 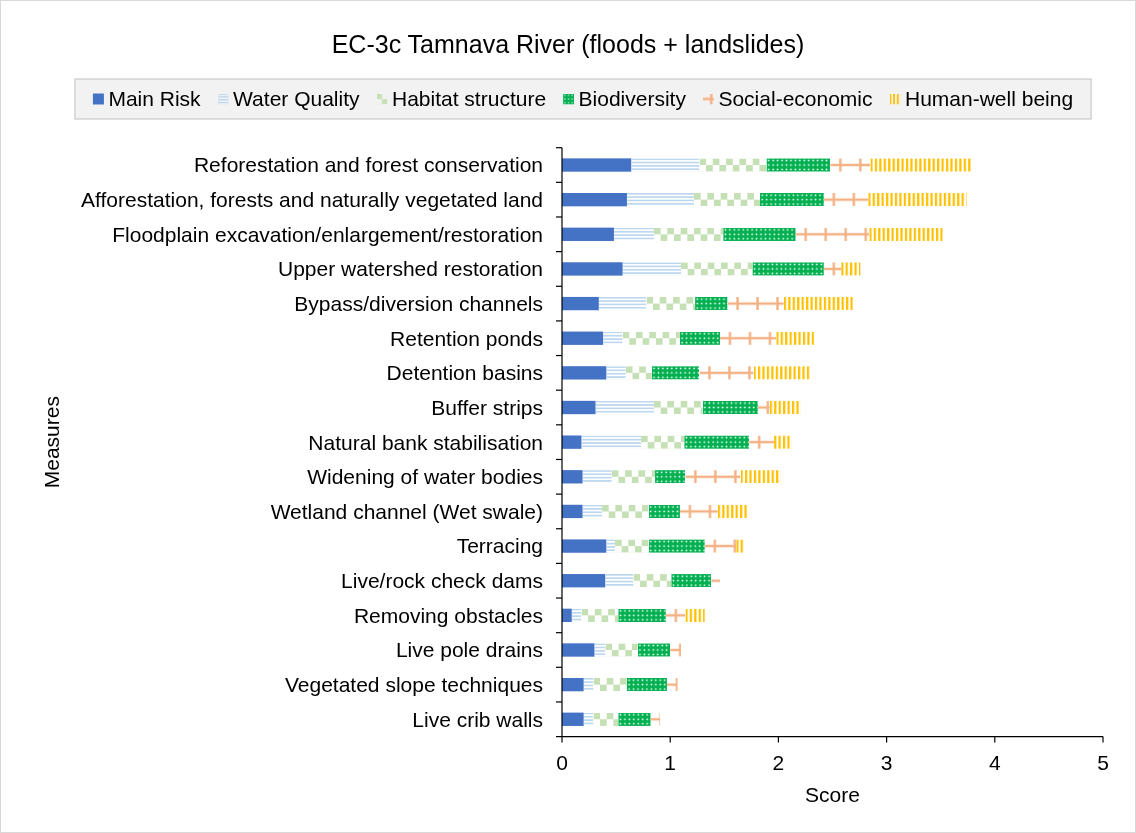 What do you see at coordinates (1103, 762) in the screenshot?
I see `x-tick-label: 5` at bounding box center [1103, 762].